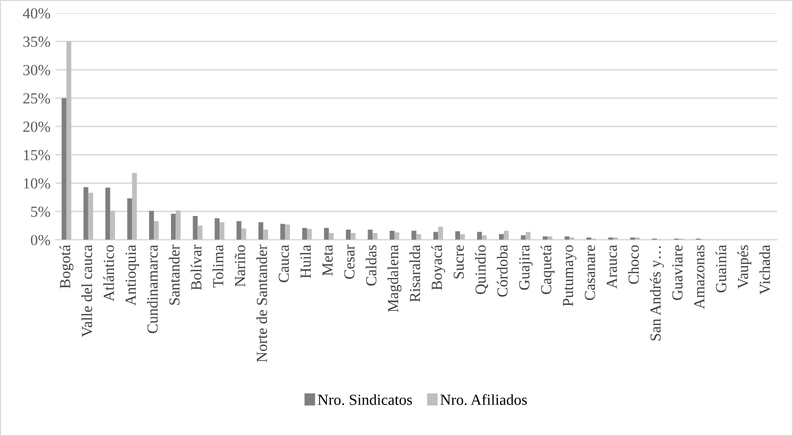 Image resolution: width=793 pixels, height=436 pixels. What do you see at coordinates (483, 400) in the screenshot?
I see `legend-label: Nro. Afiliados` at bounding box center [483, 400].